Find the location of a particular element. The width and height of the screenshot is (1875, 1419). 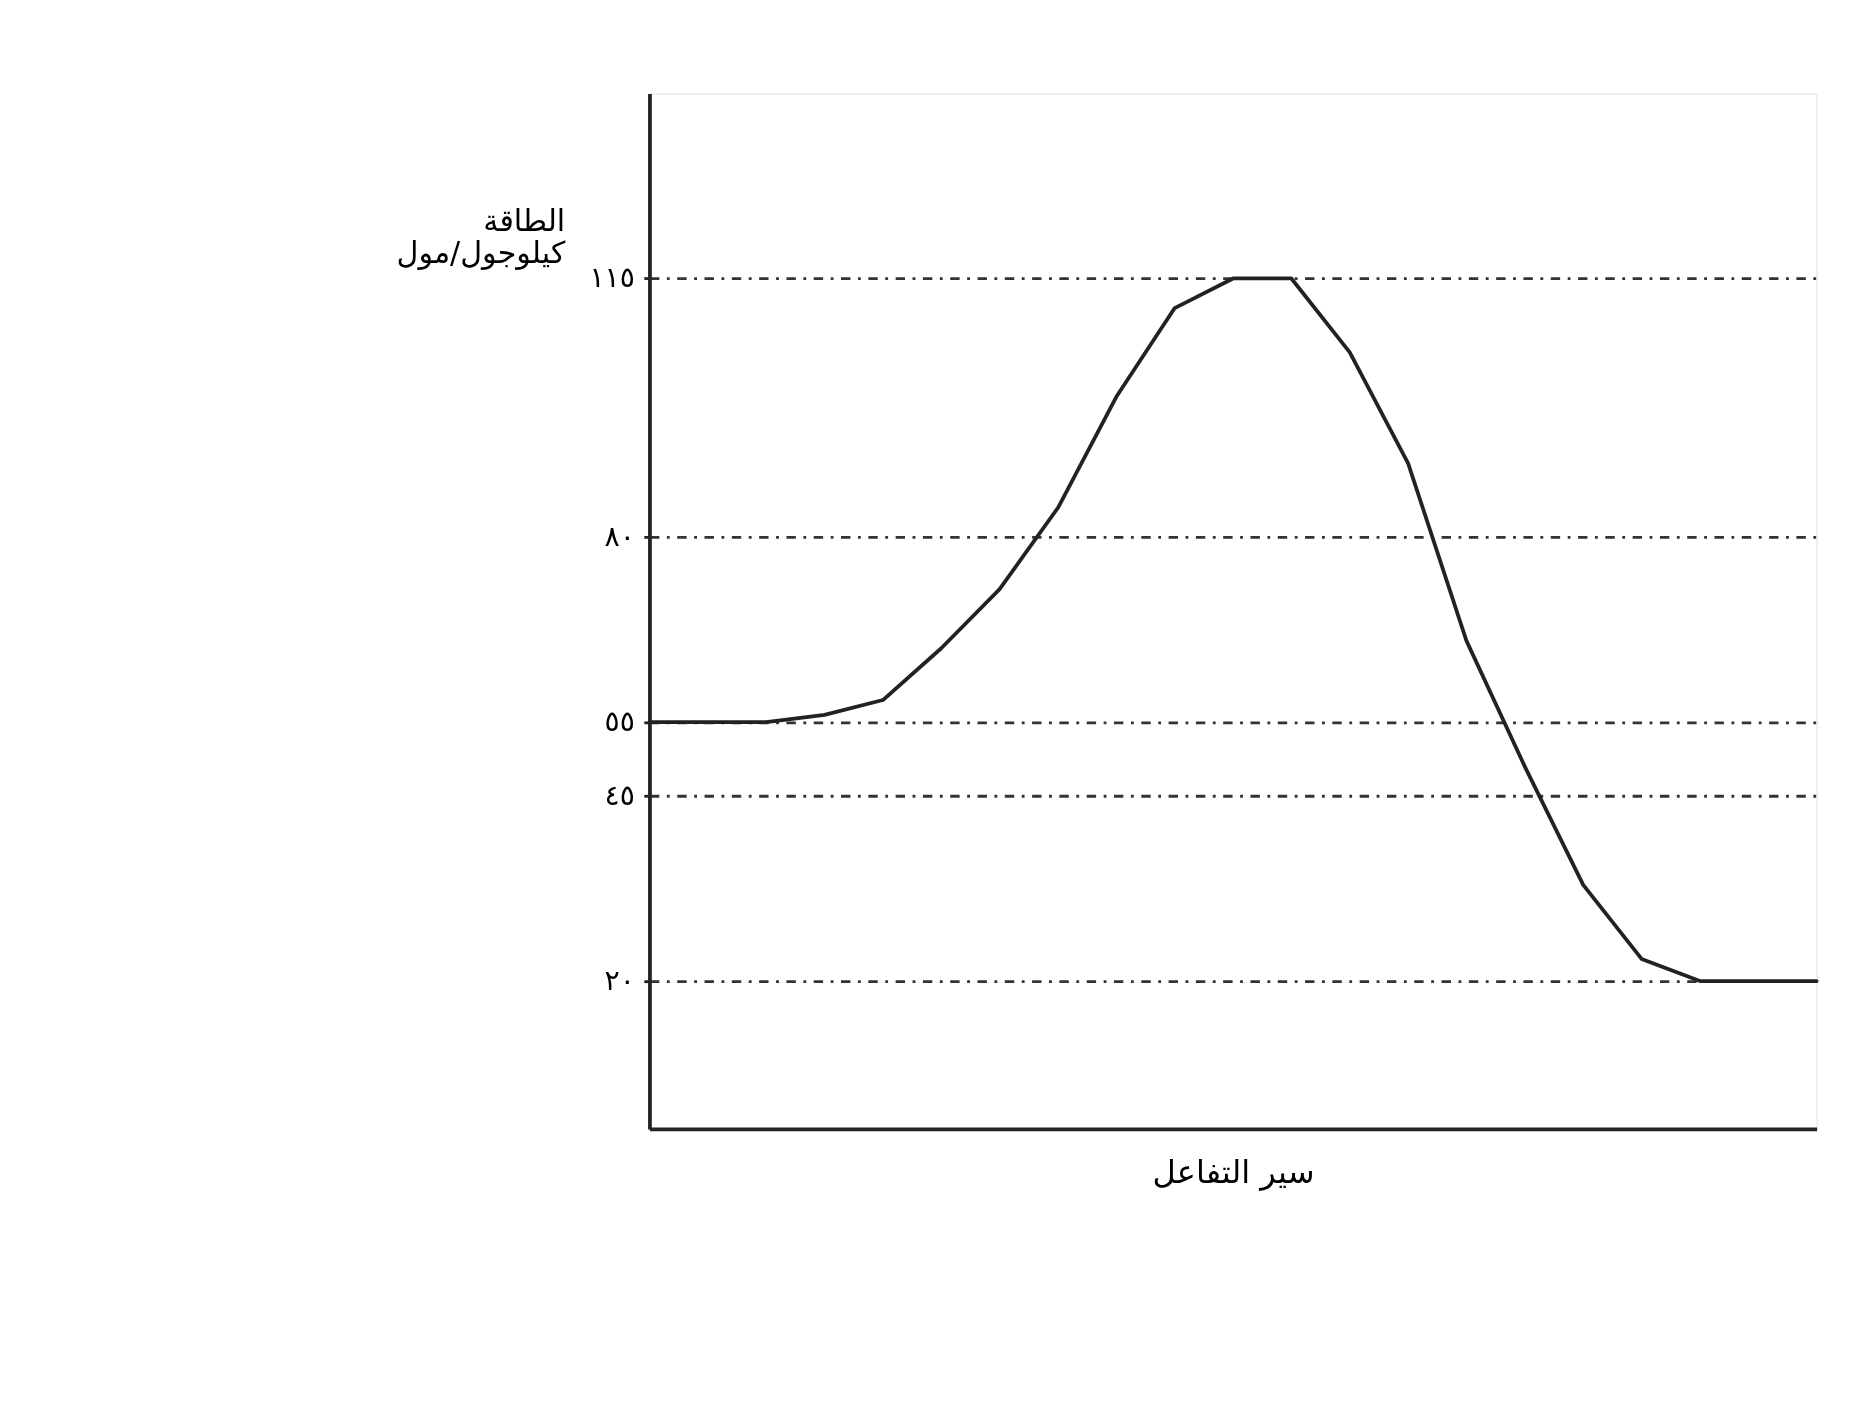

y-tick-label: ٤٥ is located at coordinates (619, 796).